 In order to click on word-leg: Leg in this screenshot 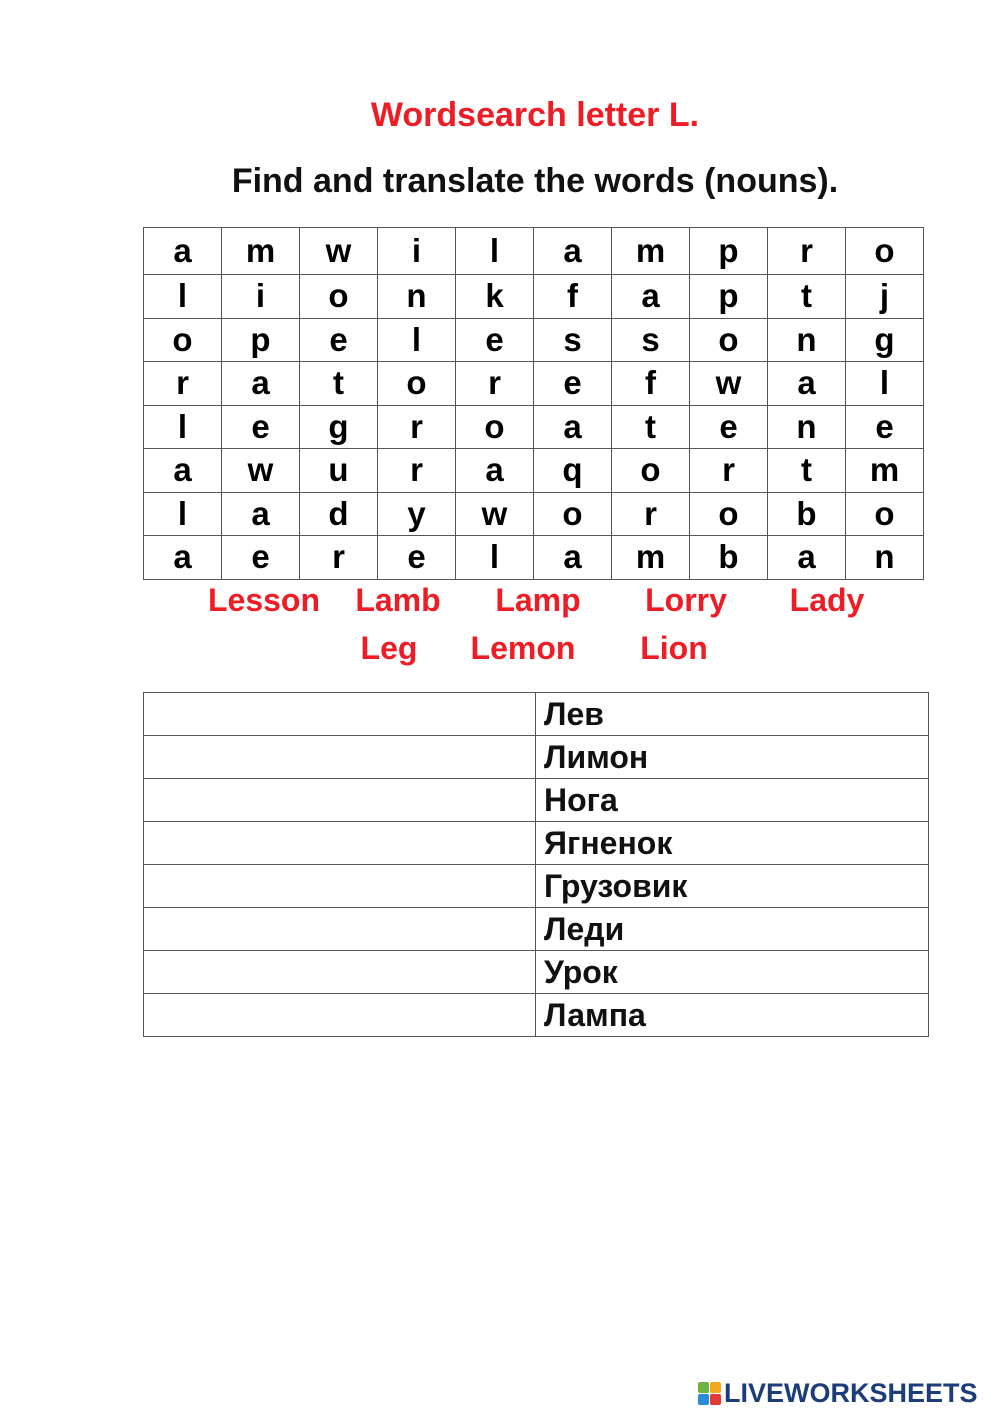, I will do `click(389, 648)`.